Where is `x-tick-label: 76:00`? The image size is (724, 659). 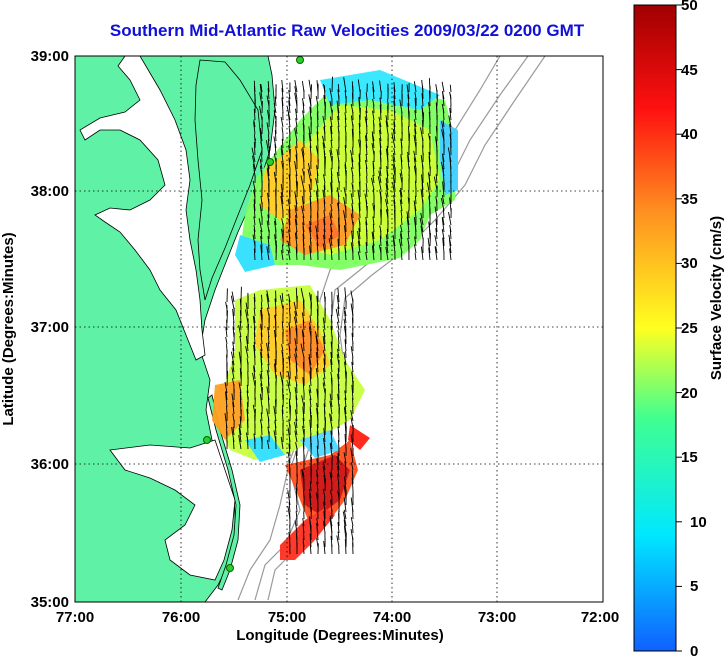
x-tick-label: 76:00 is located at coordinates (181, 617).